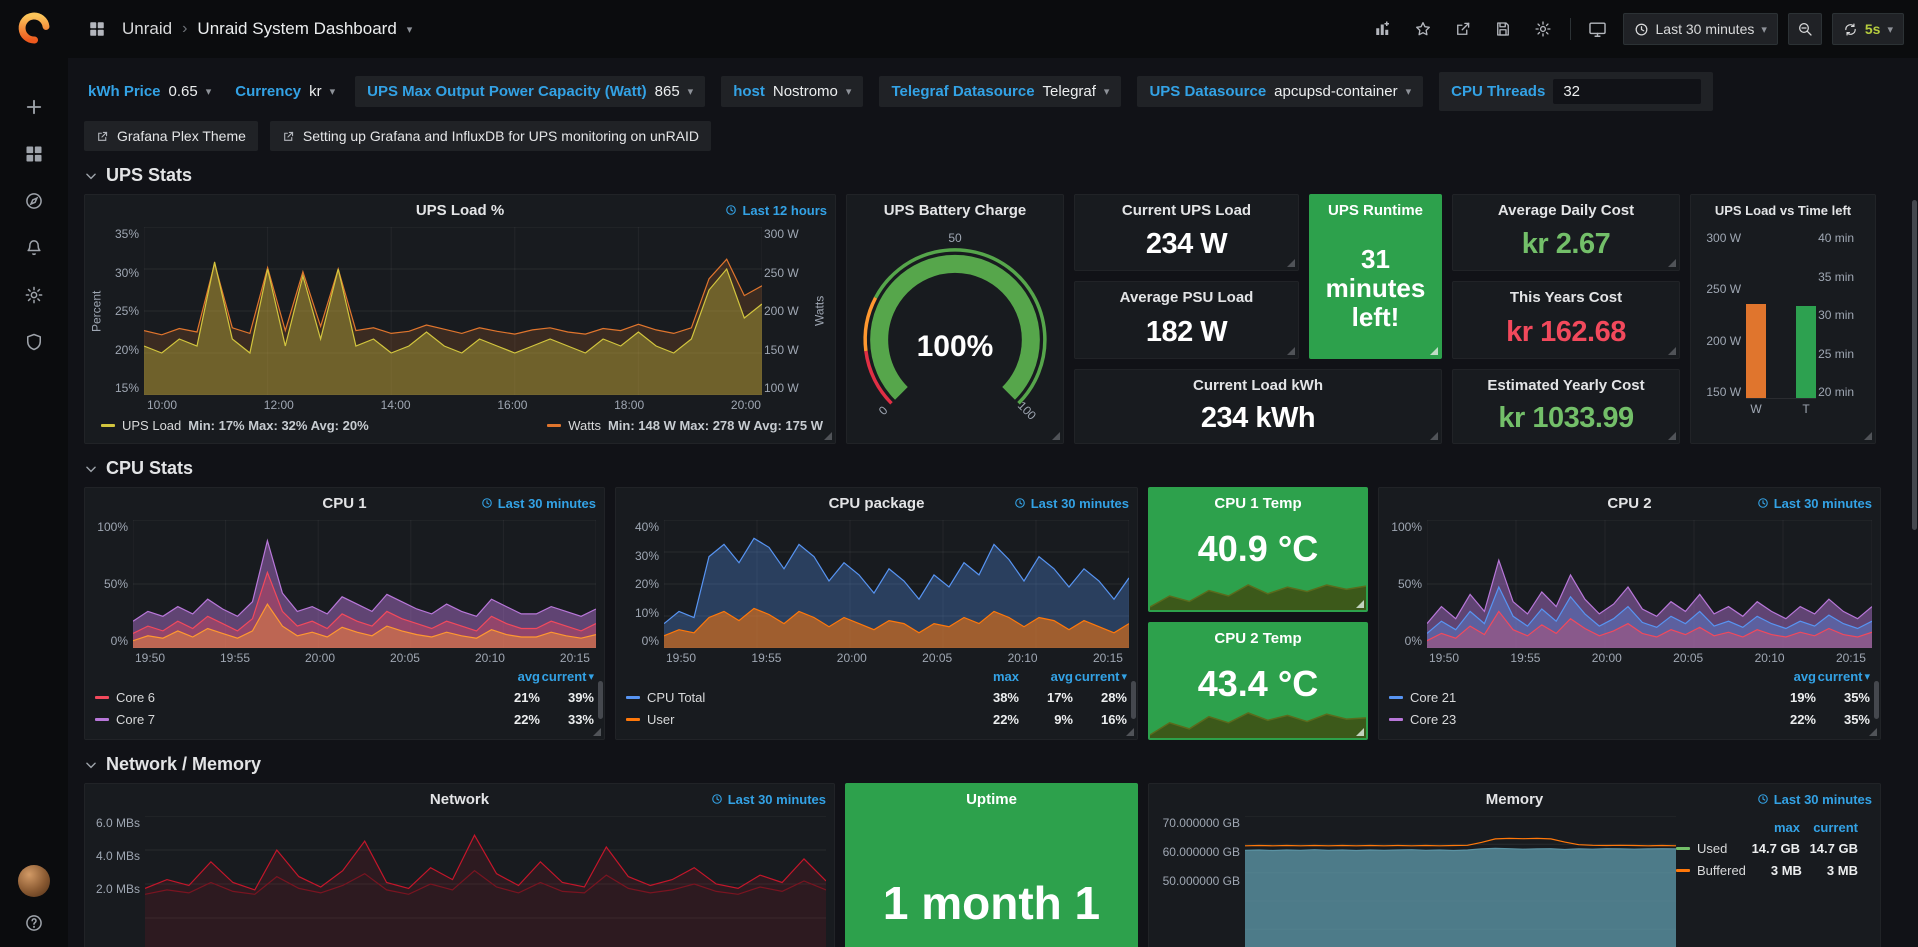 The image size is (1918, 947). Describe the element at coordinates (297, 28) in the screenshot. I see `dashboard-title: Unraid System Dashboard` at that location.